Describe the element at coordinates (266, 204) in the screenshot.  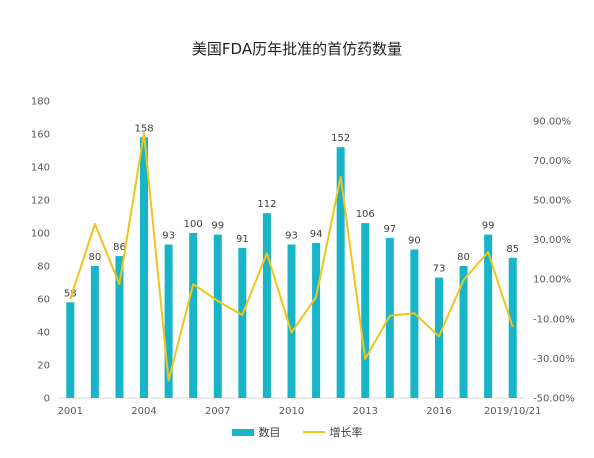
I see `bar-data-label: 112` at that location.